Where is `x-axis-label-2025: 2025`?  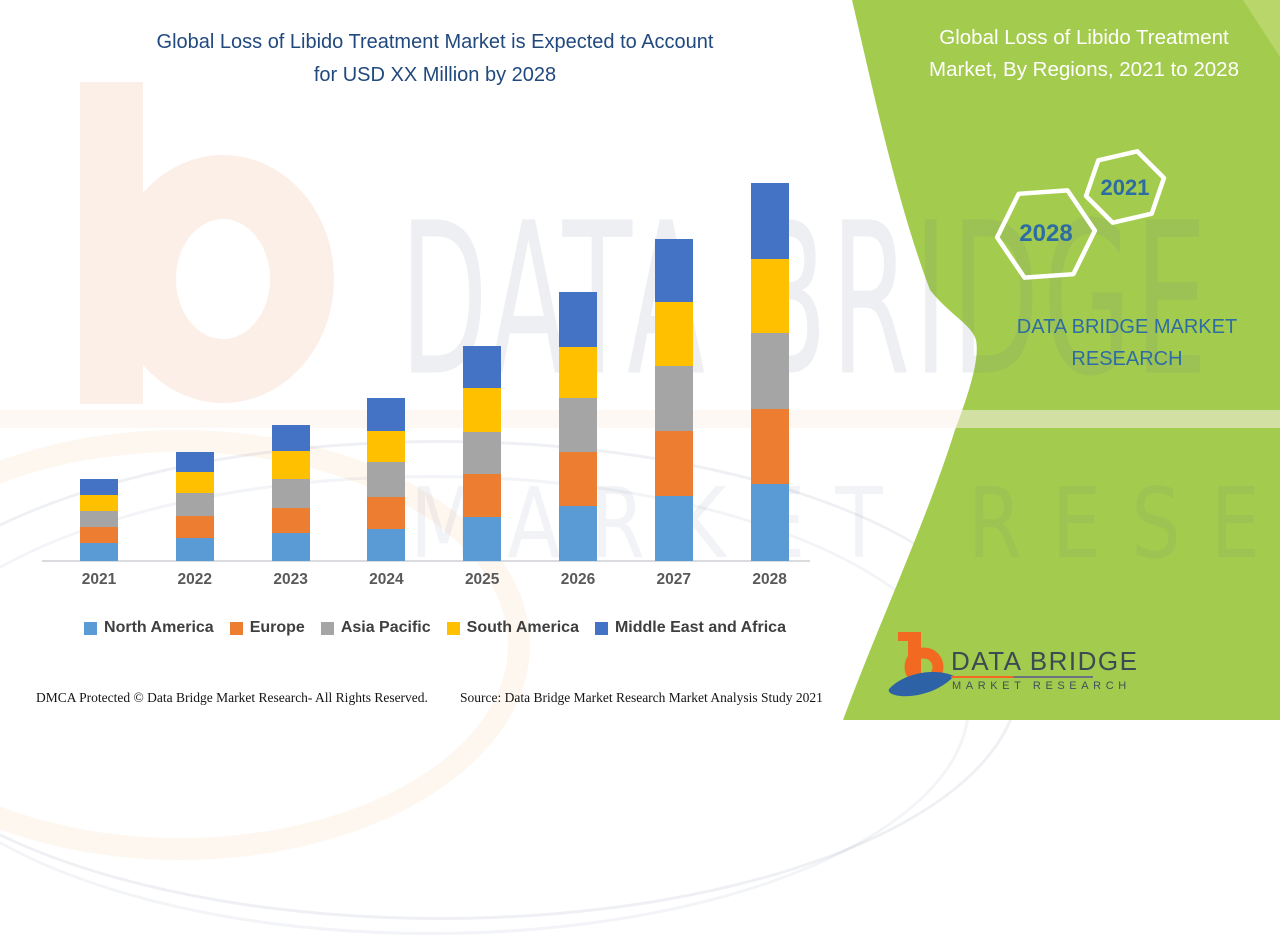 x-axis-label-2025: 2025 is located at coordinates (482, 579).